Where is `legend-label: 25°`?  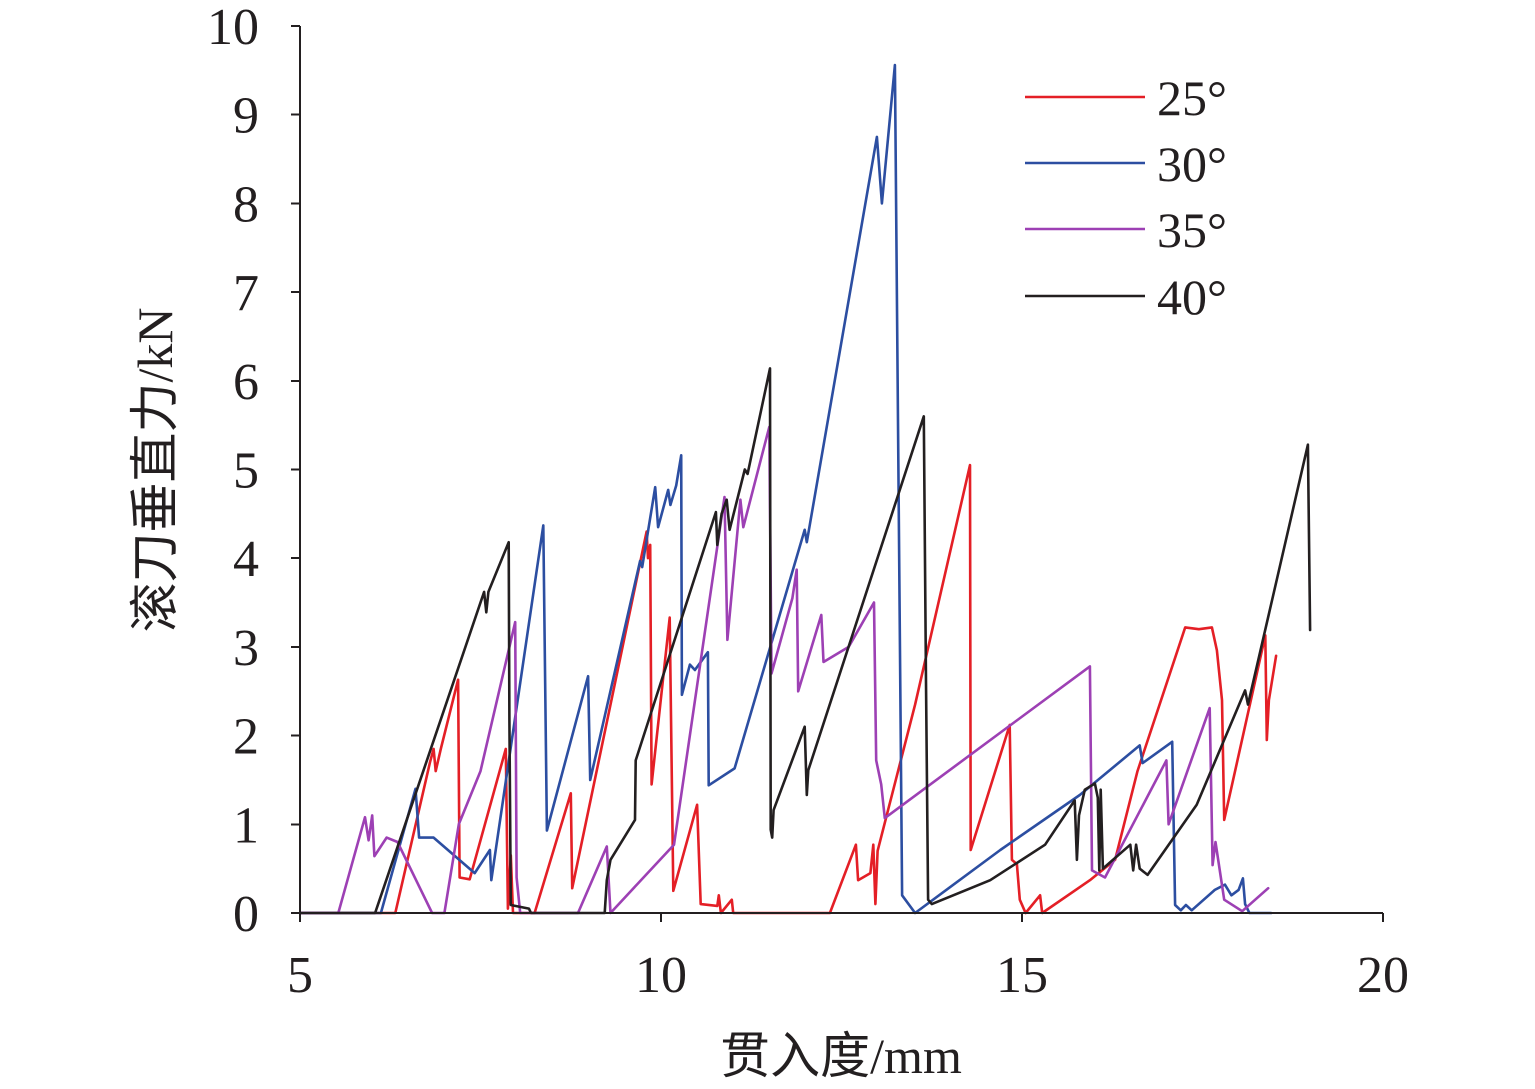 legend-label: 25° is located at coordinates (1192, 98).